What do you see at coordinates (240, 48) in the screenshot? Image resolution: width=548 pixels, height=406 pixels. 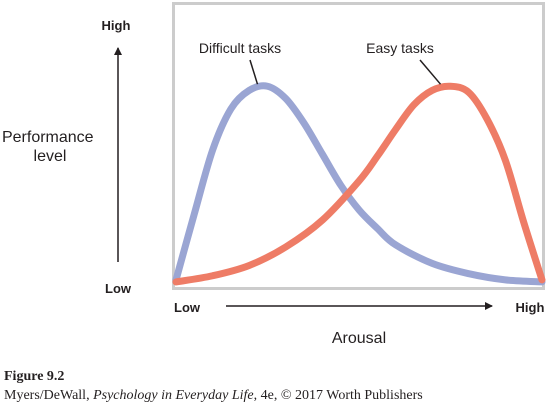 I see `difficult-tasks-label: Difficult tasks` at bounding box center [240, 48].